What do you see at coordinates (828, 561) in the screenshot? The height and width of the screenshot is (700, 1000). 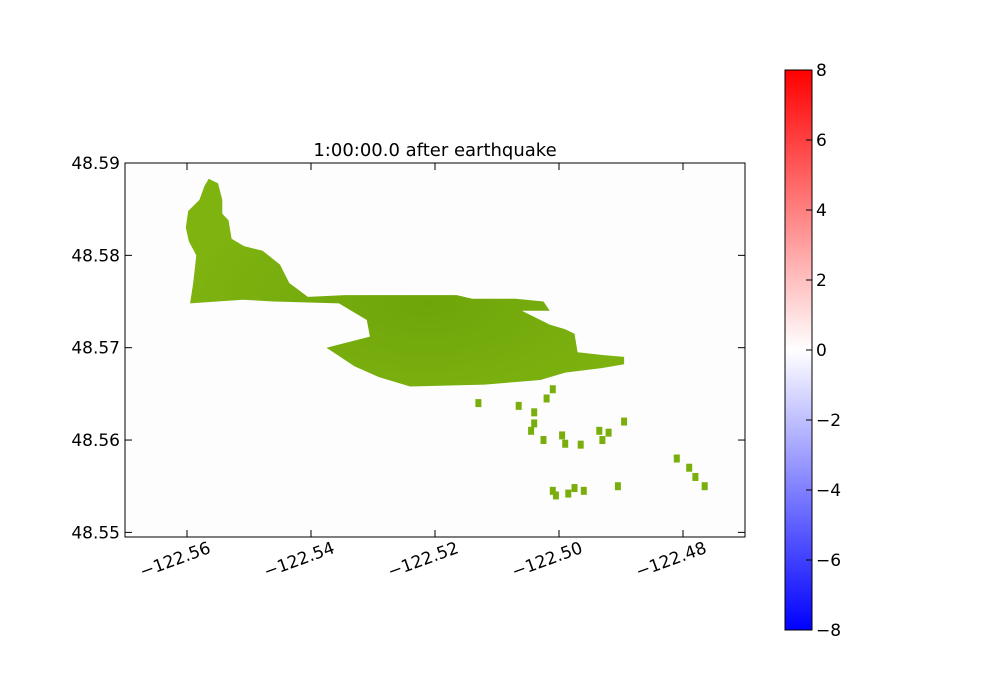 I see `colorbar-tick-label: −6` at bounding box center [828, 561].